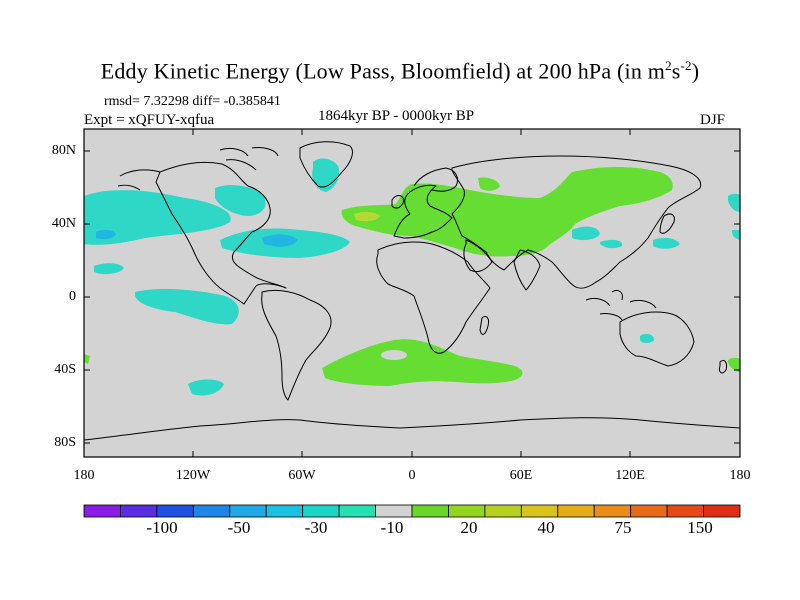 This screenshot has height=600, width=800. I want to click on japan-coastline, so click(667, 223).